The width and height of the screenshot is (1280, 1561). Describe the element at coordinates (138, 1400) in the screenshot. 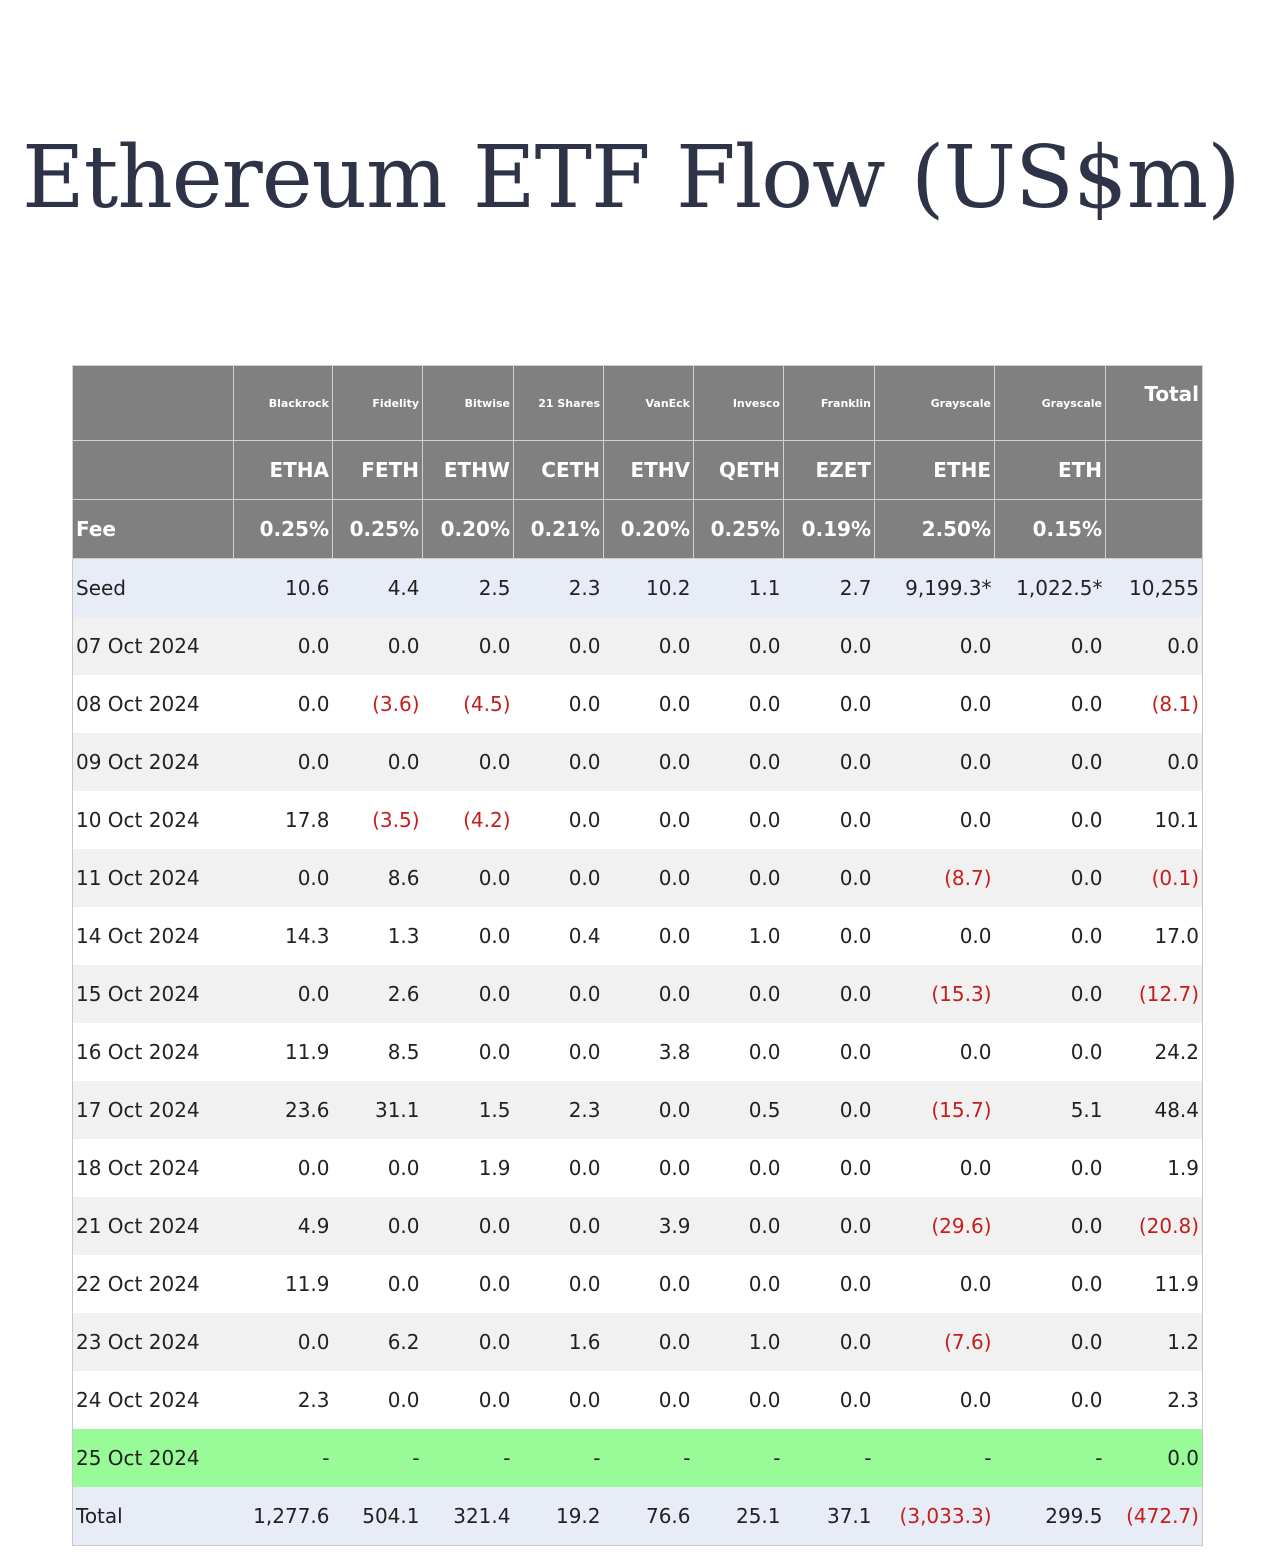

I see `row-label: 24 Oct 2024` at that location.